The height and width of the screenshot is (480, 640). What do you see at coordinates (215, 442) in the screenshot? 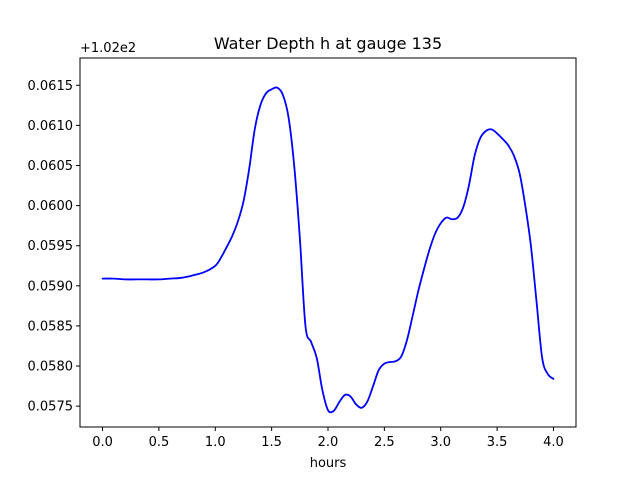
I see `x-tick-label: 1.0` at bounding box center [215, 442].